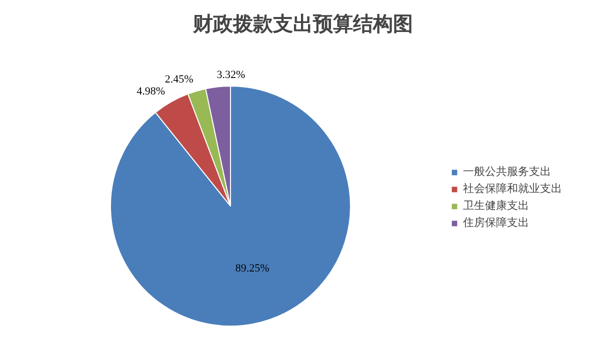 The width and height of the screenshot is (605, 340). What do you see at coordinates (496, 222) in the screenshot?
I see `legend-label: 住房保障支出` at bounding box center [496, 222].